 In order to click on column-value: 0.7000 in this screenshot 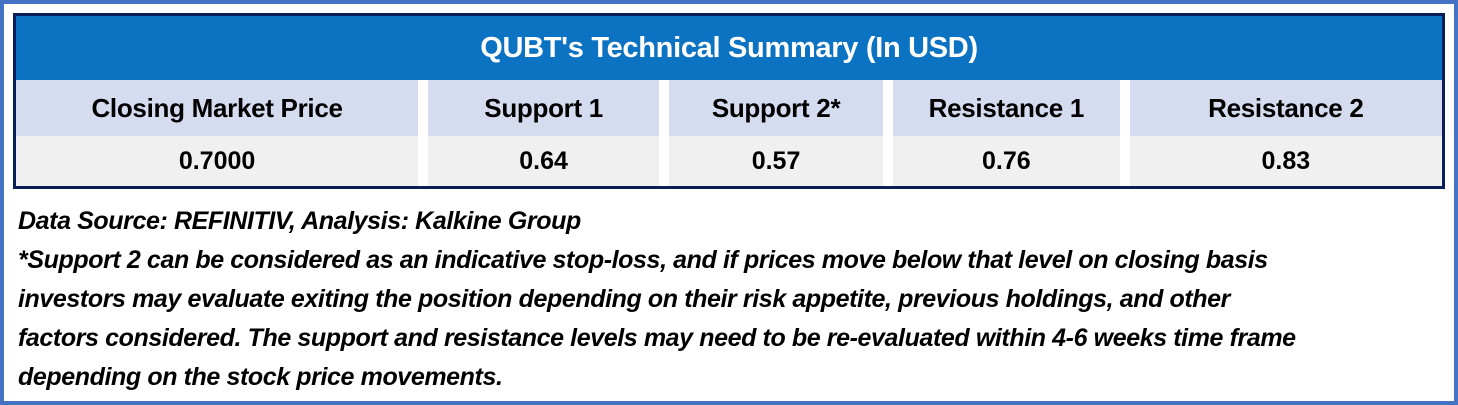, I will do `click(217, 161)`.